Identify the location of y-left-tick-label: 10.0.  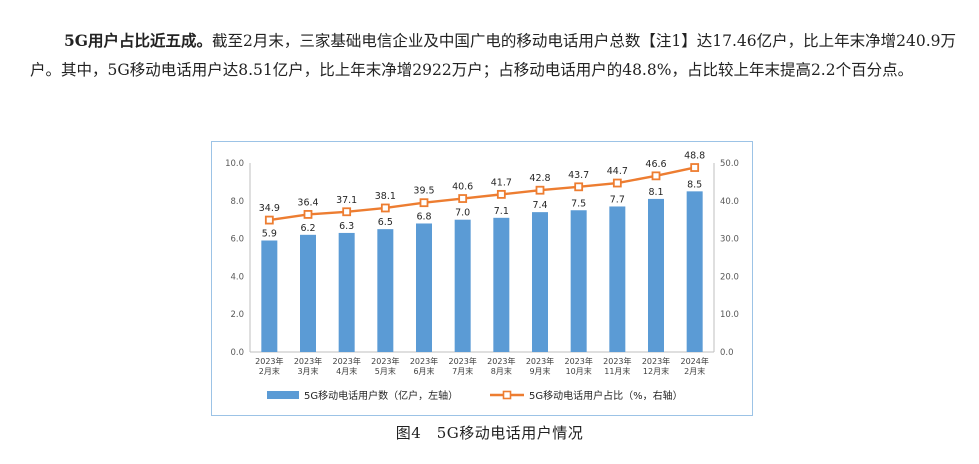
(234, 164).